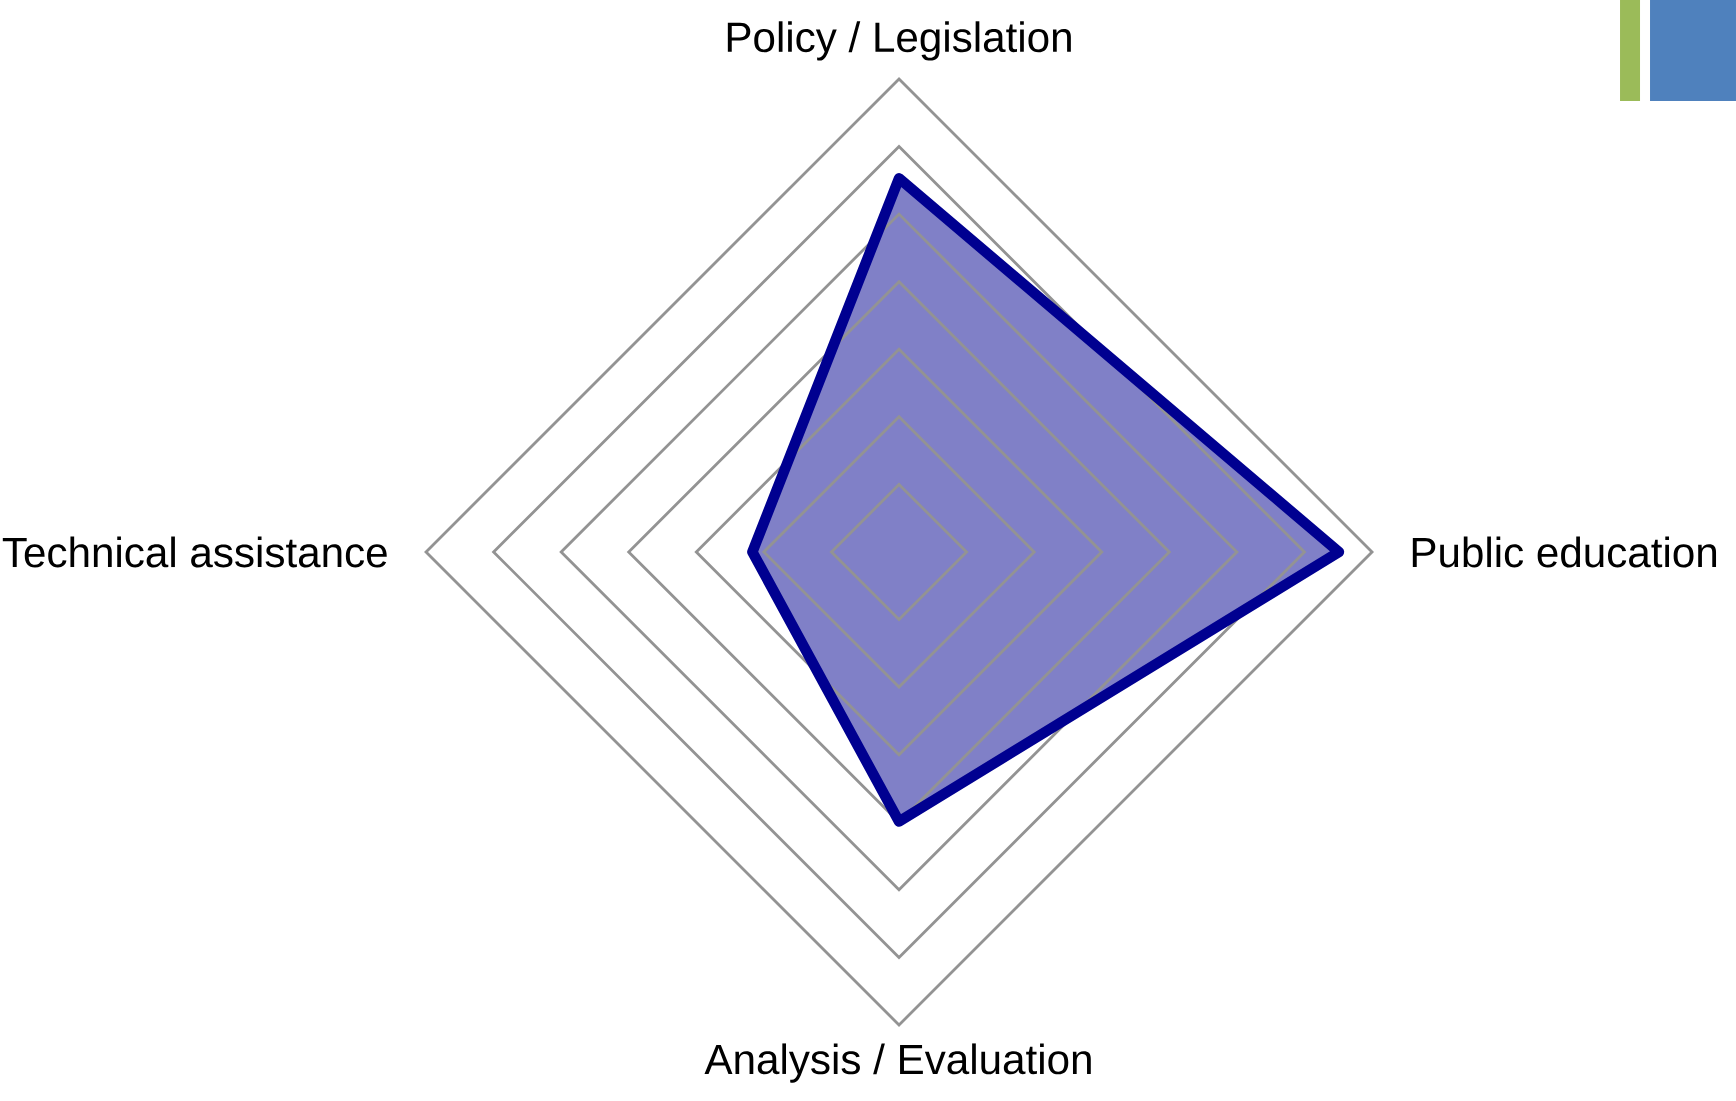  What do you see at coordinates (1564, 552) in the screenshot?
I see `spoke-label: Public education` at bounding box center [1564, 552].